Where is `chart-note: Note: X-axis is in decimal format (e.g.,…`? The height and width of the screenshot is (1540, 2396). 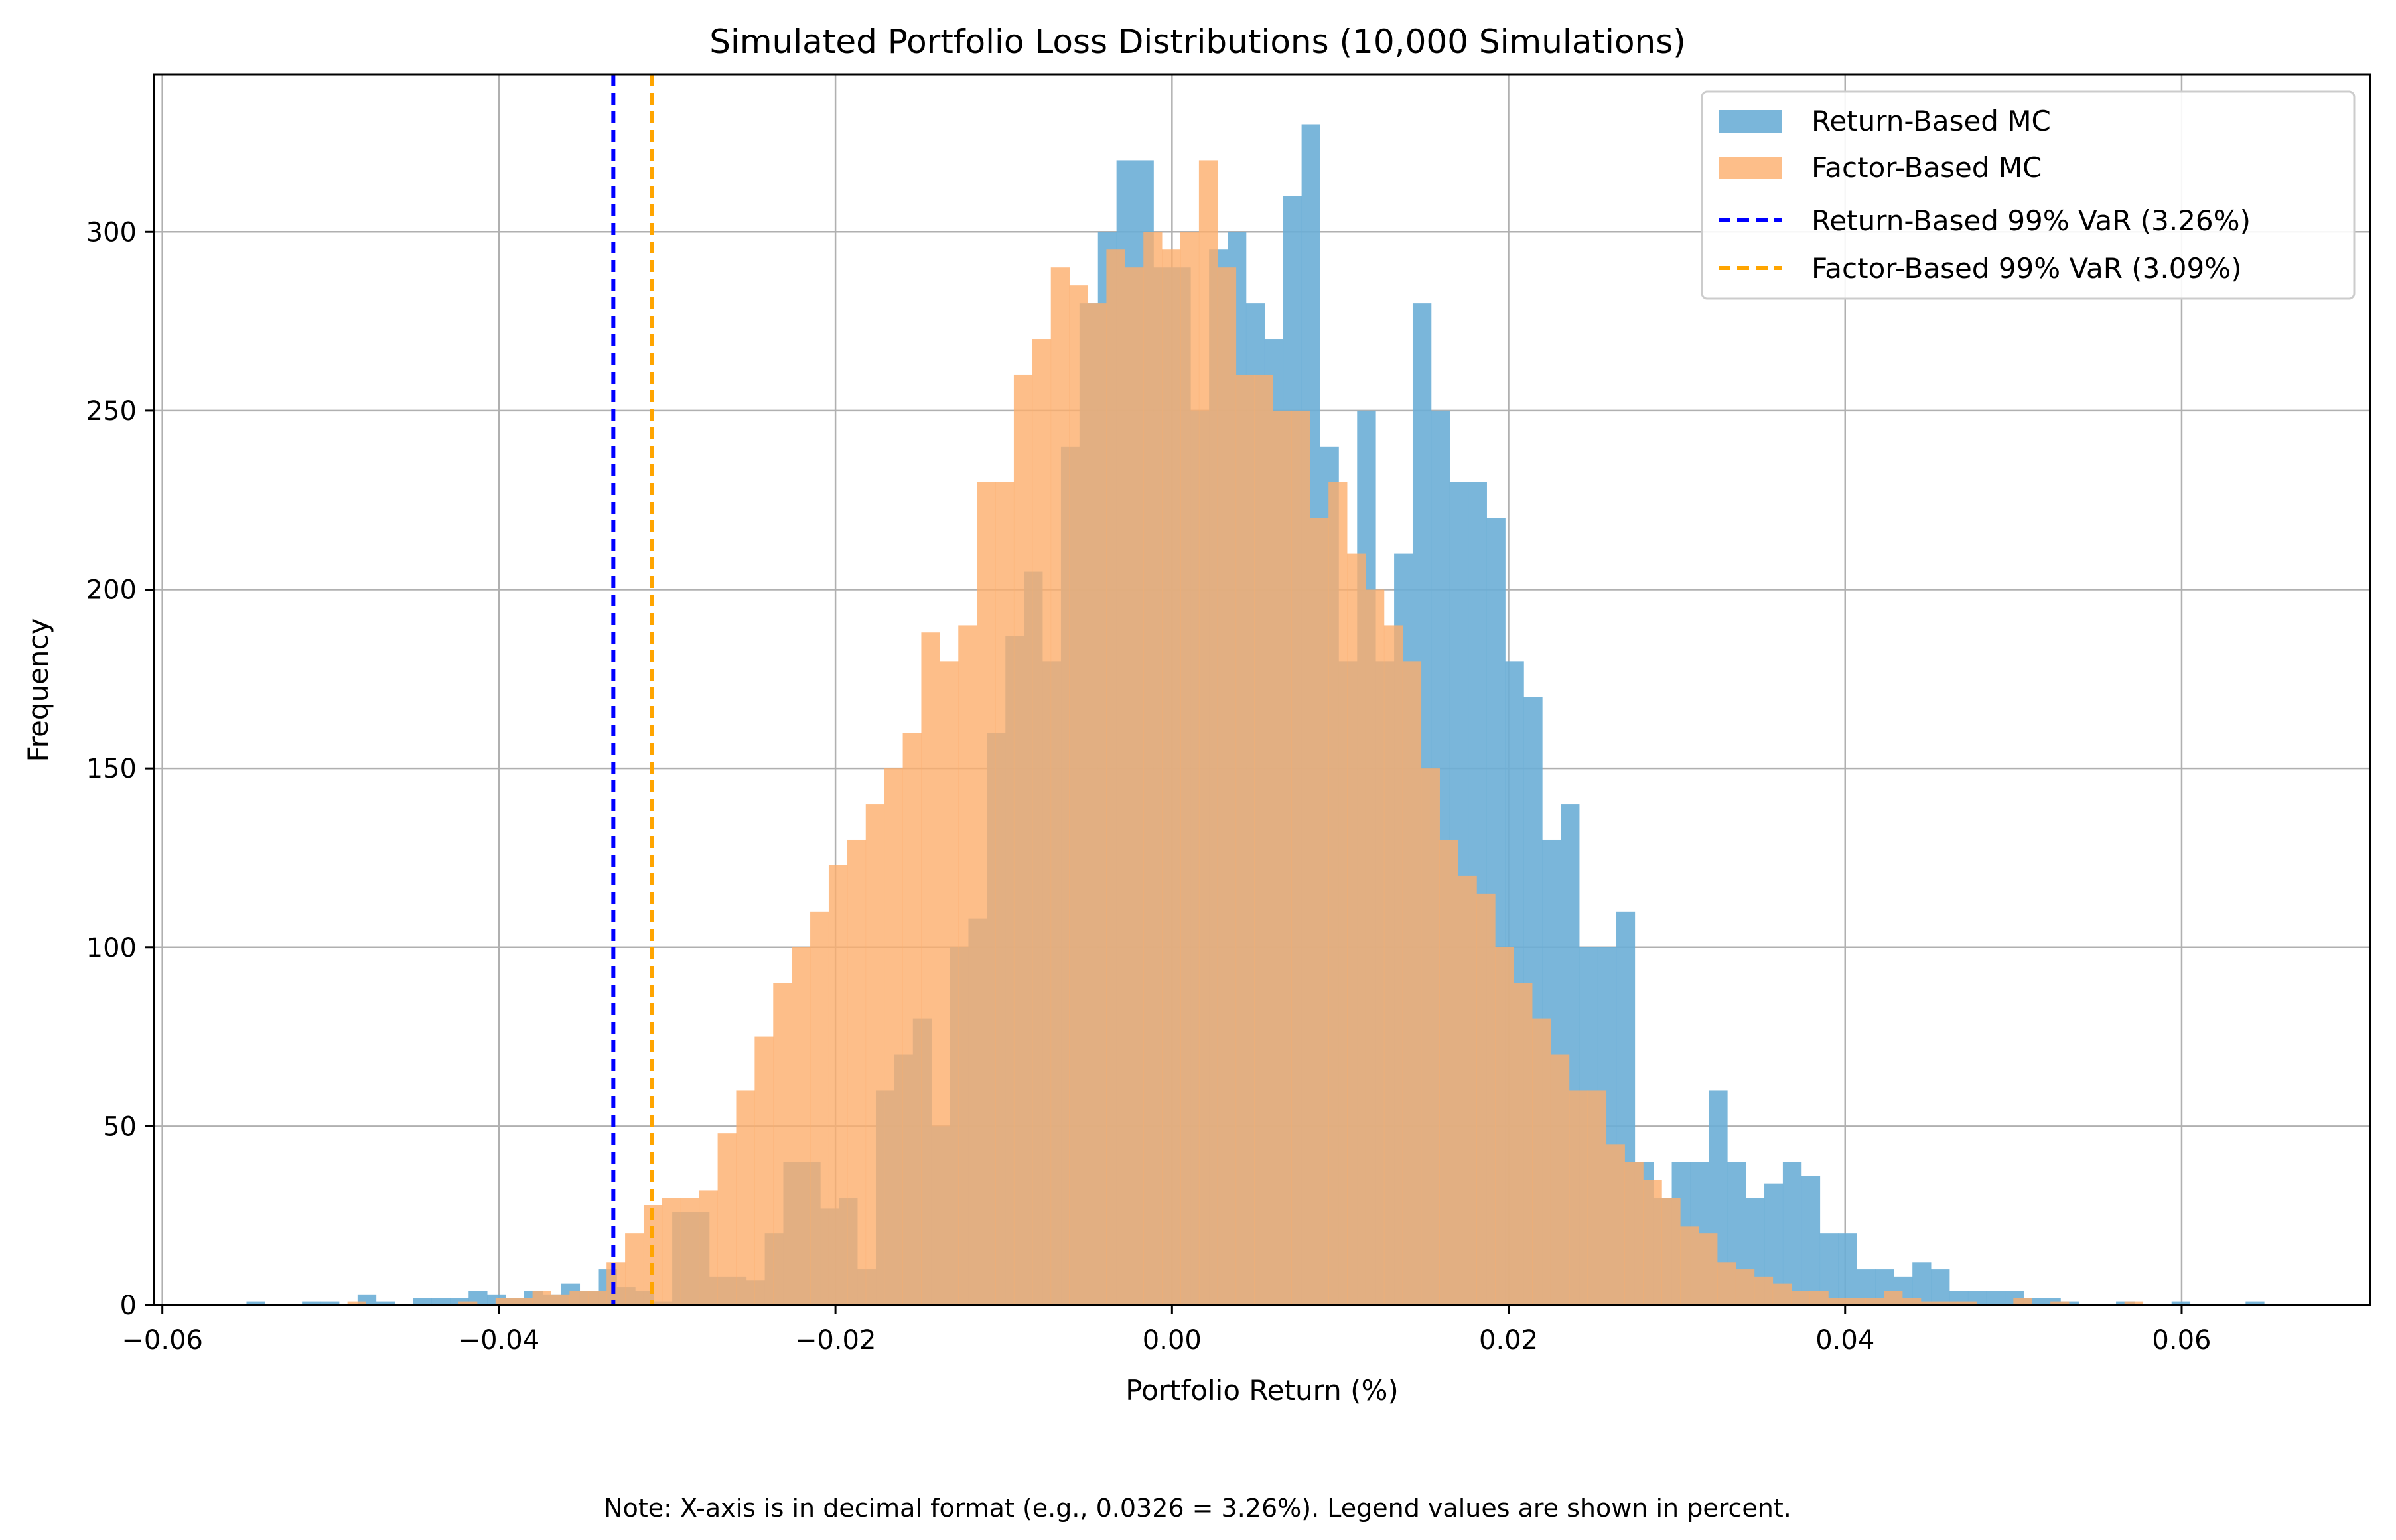 chart-note: Note: X-axis is in decimal format (e.g.,… is located at coordinates (1198, 1508).